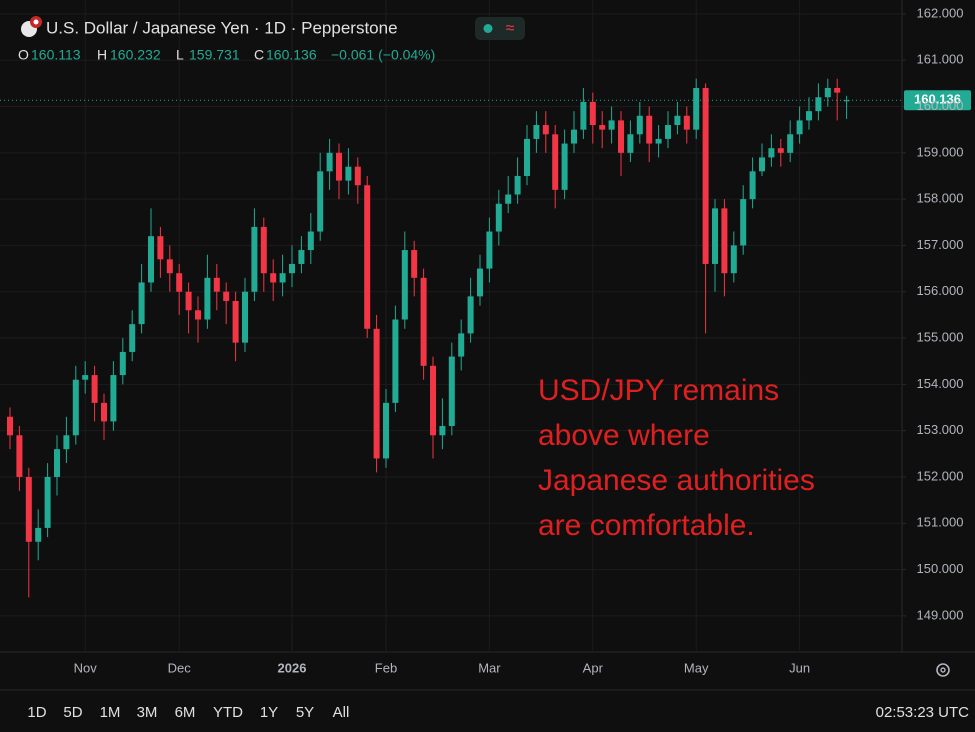  I want to click on range-button: 3M, so click(147, 712).